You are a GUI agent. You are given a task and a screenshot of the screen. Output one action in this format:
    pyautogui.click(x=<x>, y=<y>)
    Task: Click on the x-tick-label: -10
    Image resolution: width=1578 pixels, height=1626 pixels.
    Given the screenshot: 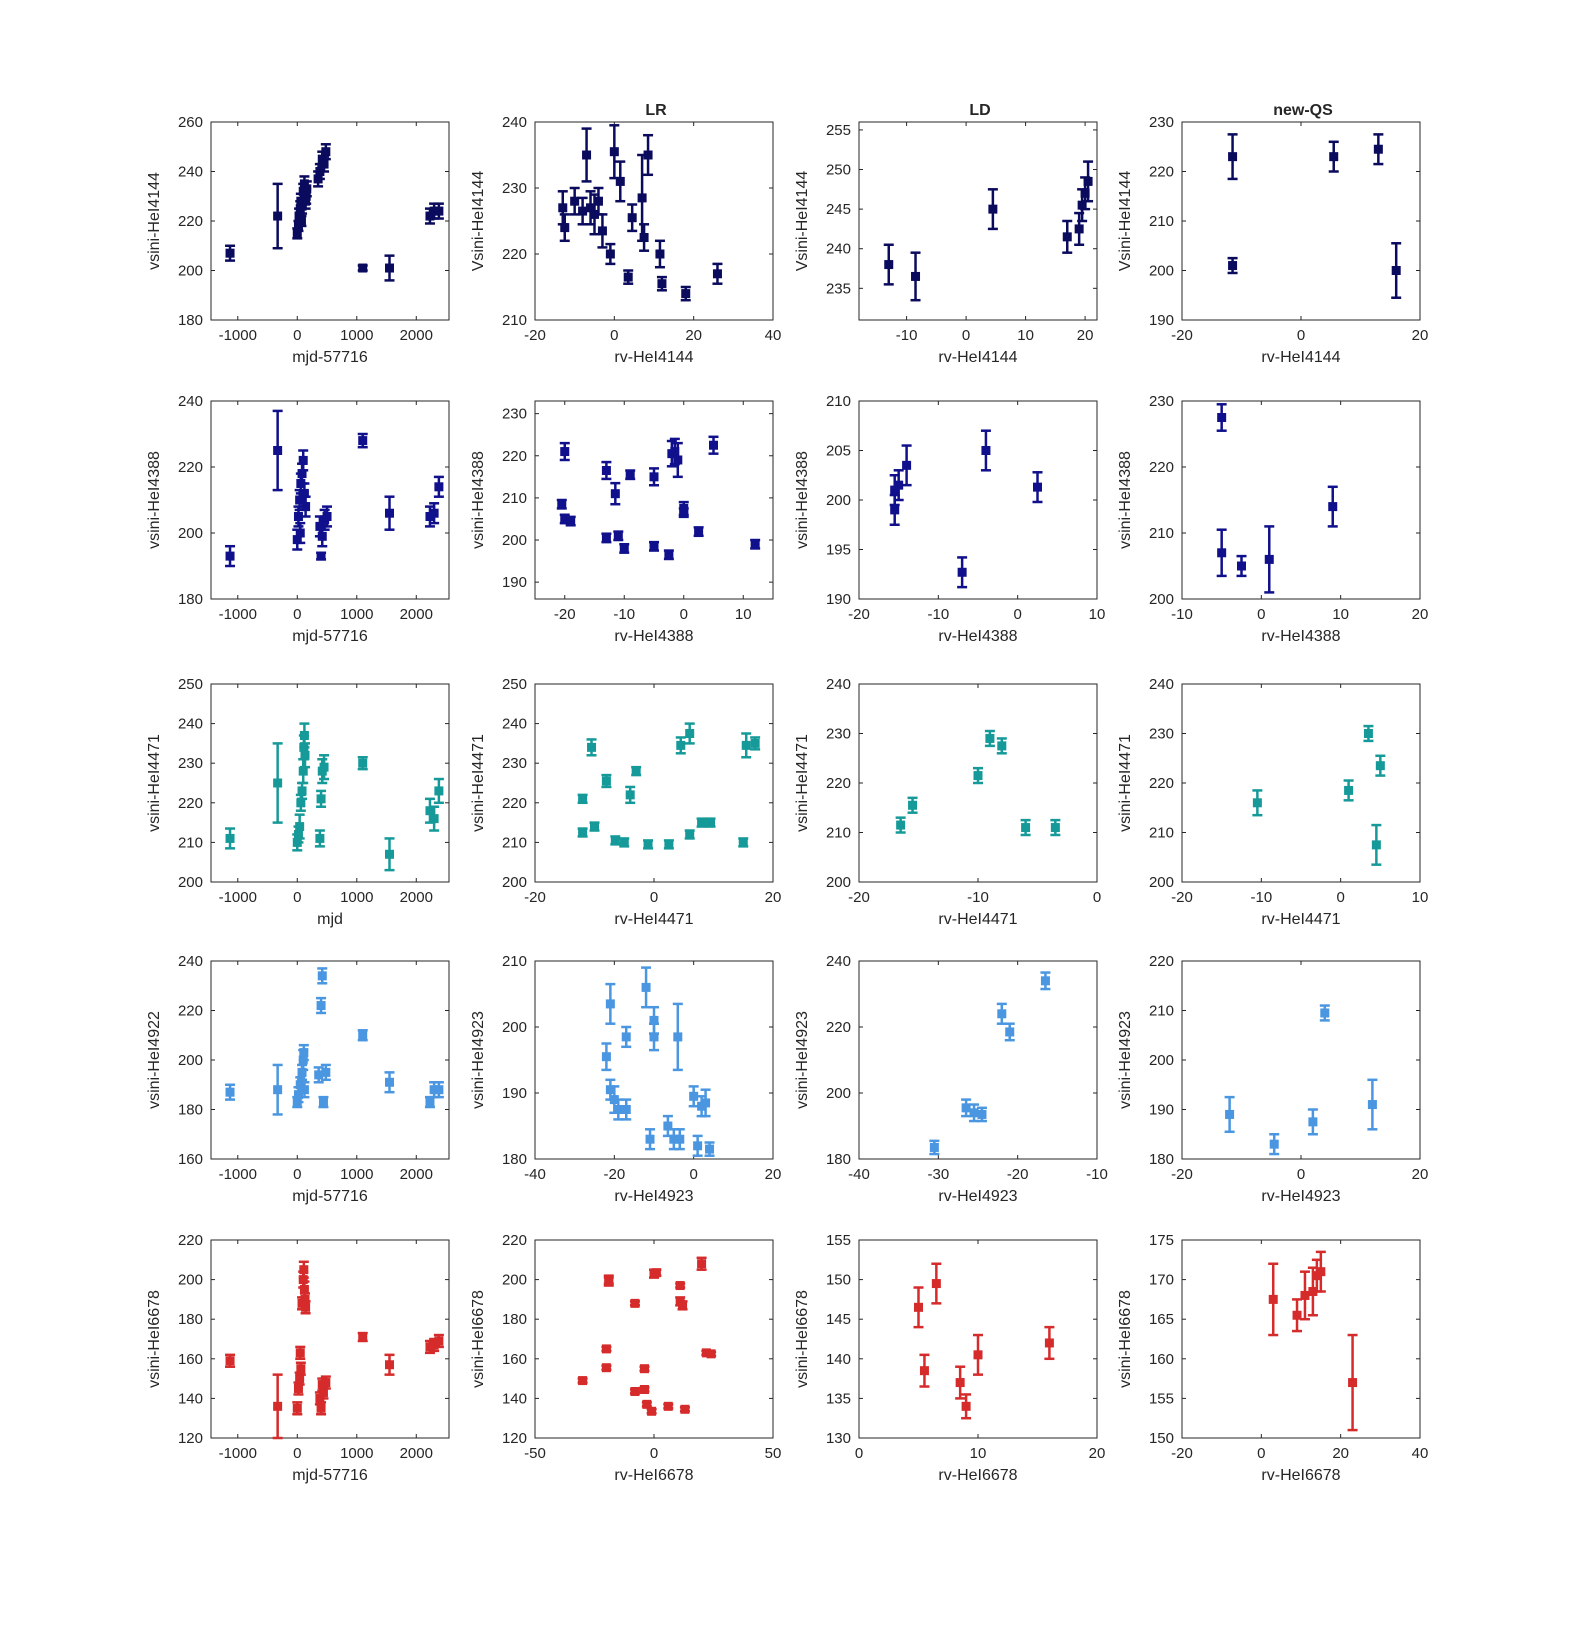 What is the action you would take?
    pyautogui.click(x=1097, y=1174)
    